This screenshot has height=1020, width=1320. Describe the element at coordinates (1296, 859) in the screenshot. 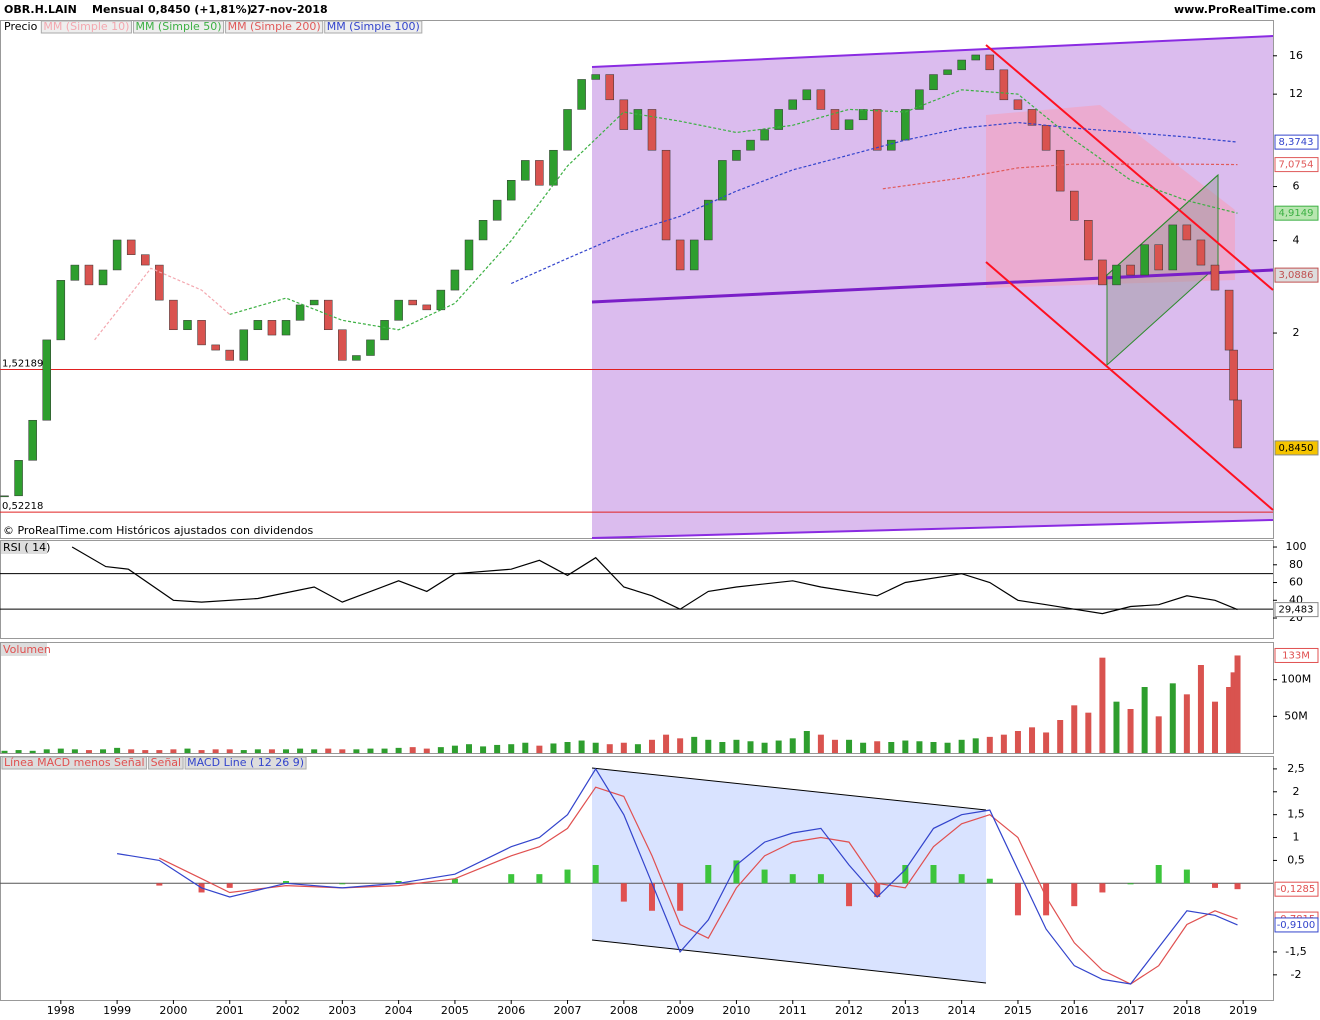

I see `y-tick-label: 0,5` at that location.